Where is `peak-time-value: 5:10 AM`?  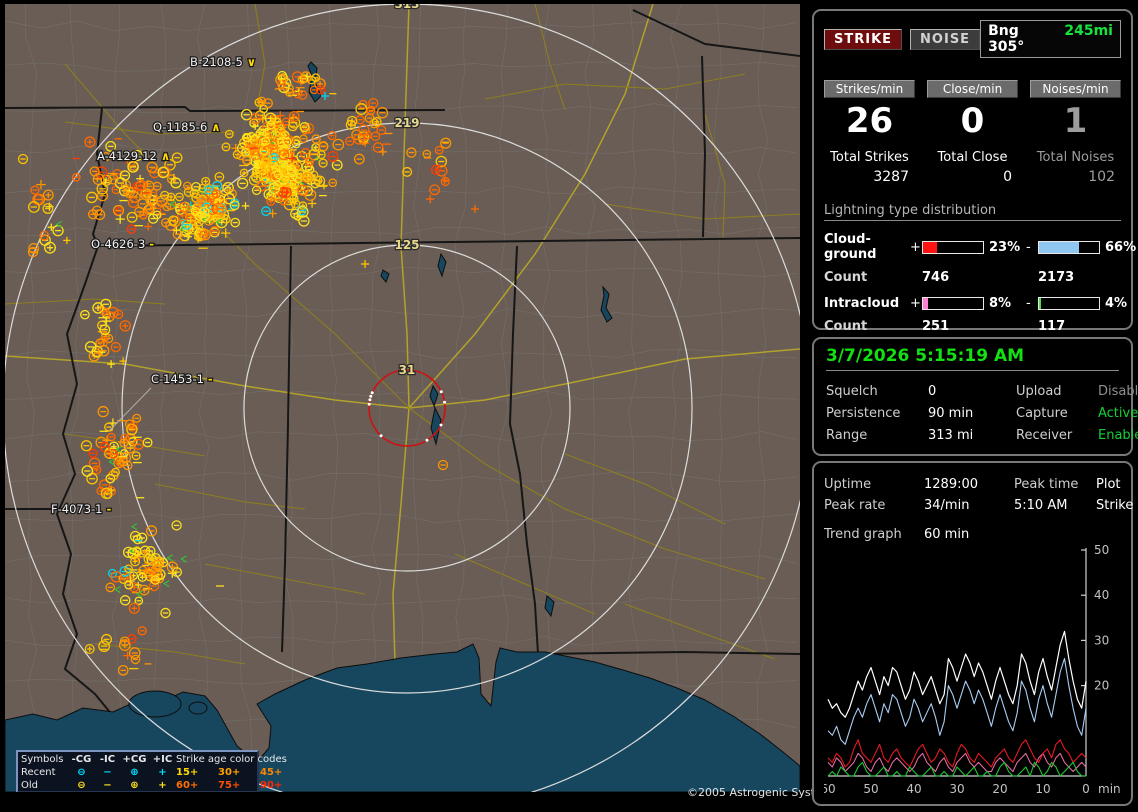 peak-time-value: 5:10 AM is located at coordinates (1041, 505).